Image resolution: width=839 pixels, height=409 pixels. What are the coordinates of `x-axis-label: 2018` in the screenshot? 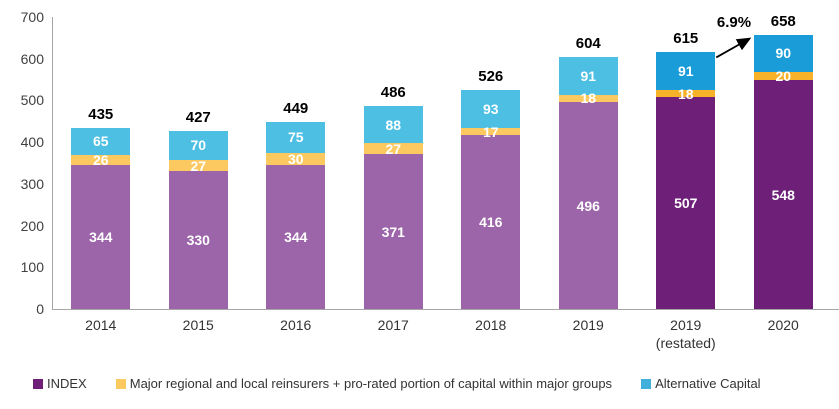 It's located at (491, 325).